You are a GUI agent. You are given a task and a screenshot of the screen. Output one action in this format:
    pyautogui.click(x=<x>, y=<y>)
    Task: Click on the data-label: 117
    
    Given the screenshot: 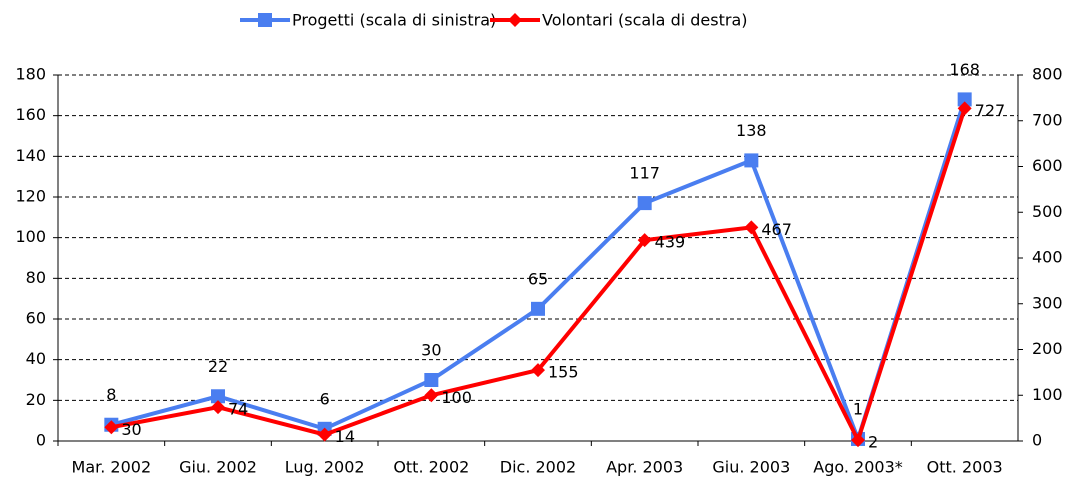 What is the action you would take?
    pyautogui.click(x=644, y=173)
    